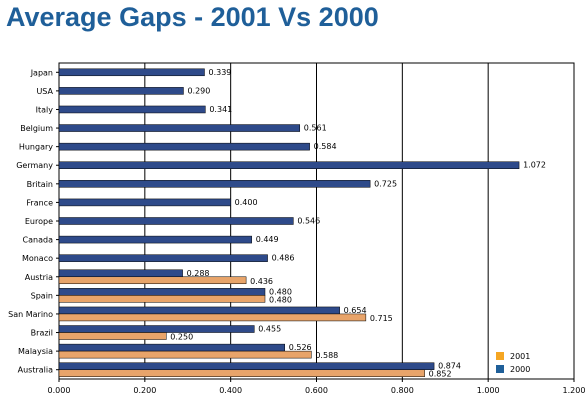  What do you see at coordinates (574, 390) in the screenshot?
I see `x-tick-label: 1.200` at bounding box center [574, 390].